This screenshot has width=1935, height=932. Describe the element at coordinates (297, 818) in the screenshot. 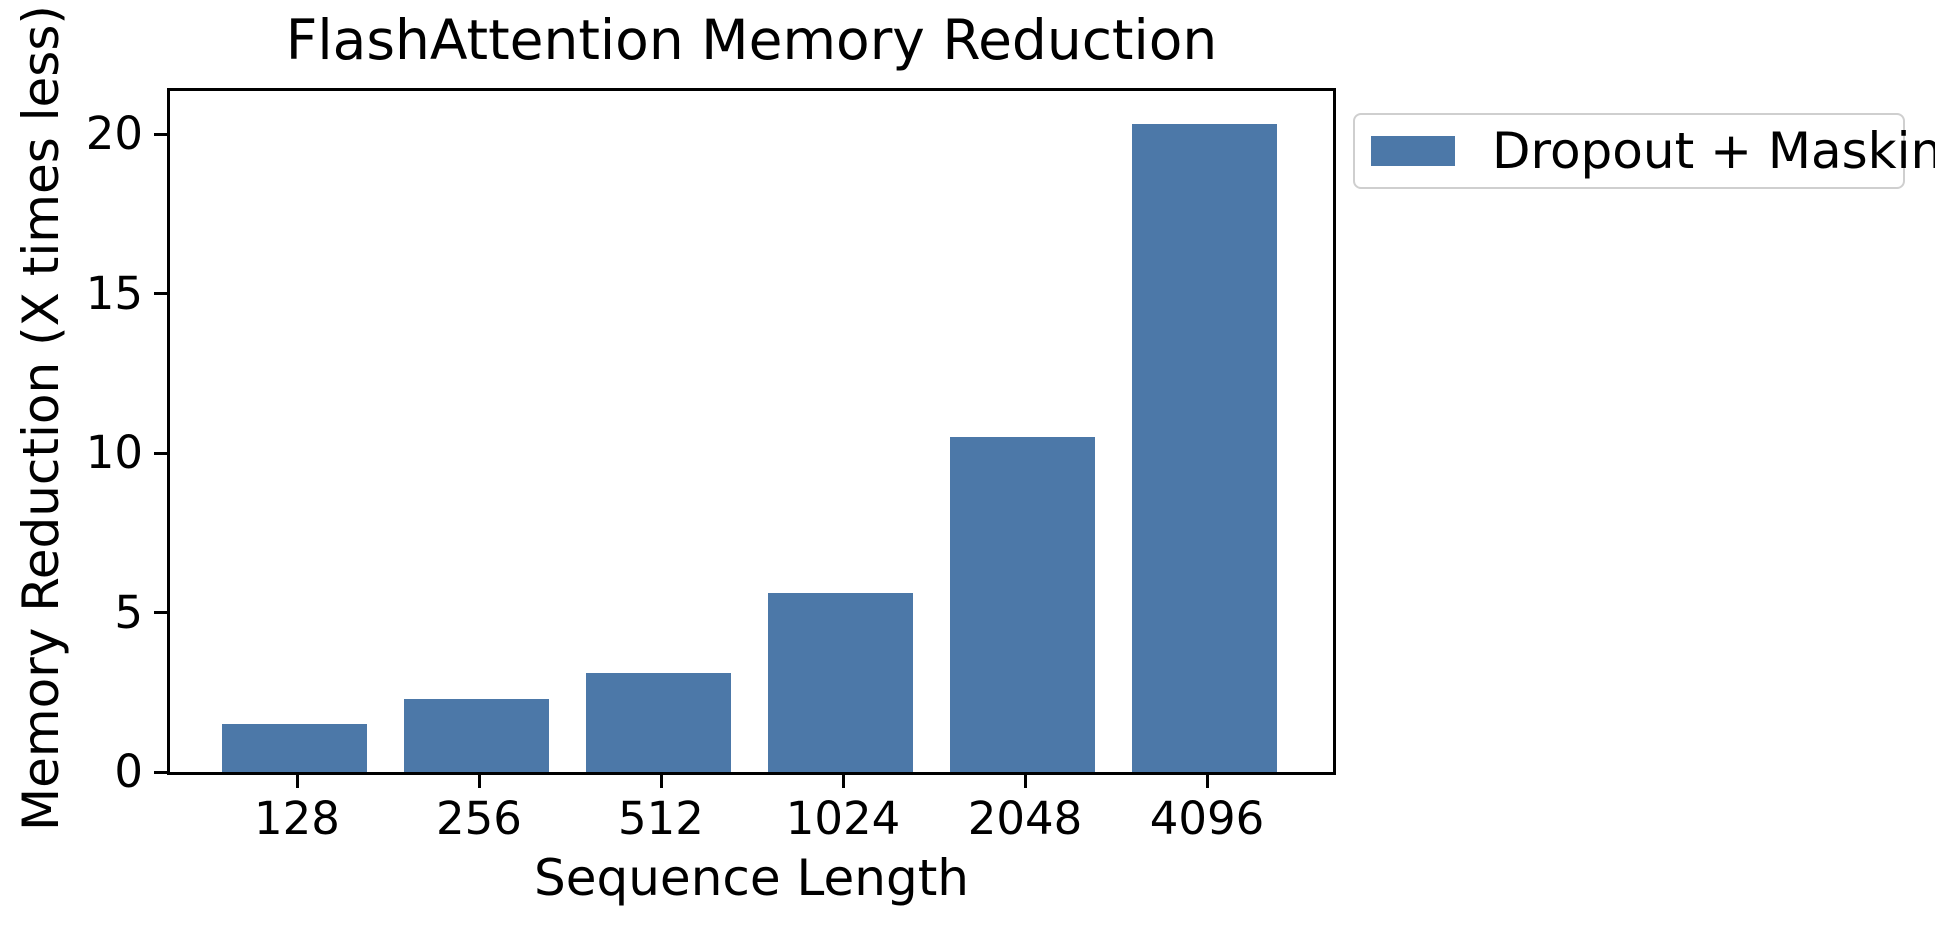

I see `x-tick-label: 128` at that location.